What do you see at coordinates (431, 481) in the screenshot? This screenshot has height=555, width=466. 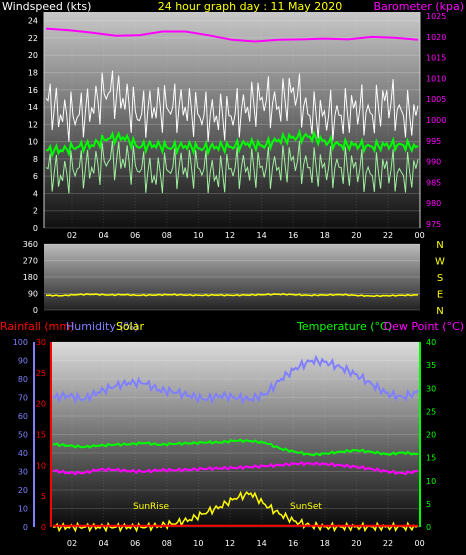 I see `temperature-tick-label: 10` at bounding box center [431, 481].